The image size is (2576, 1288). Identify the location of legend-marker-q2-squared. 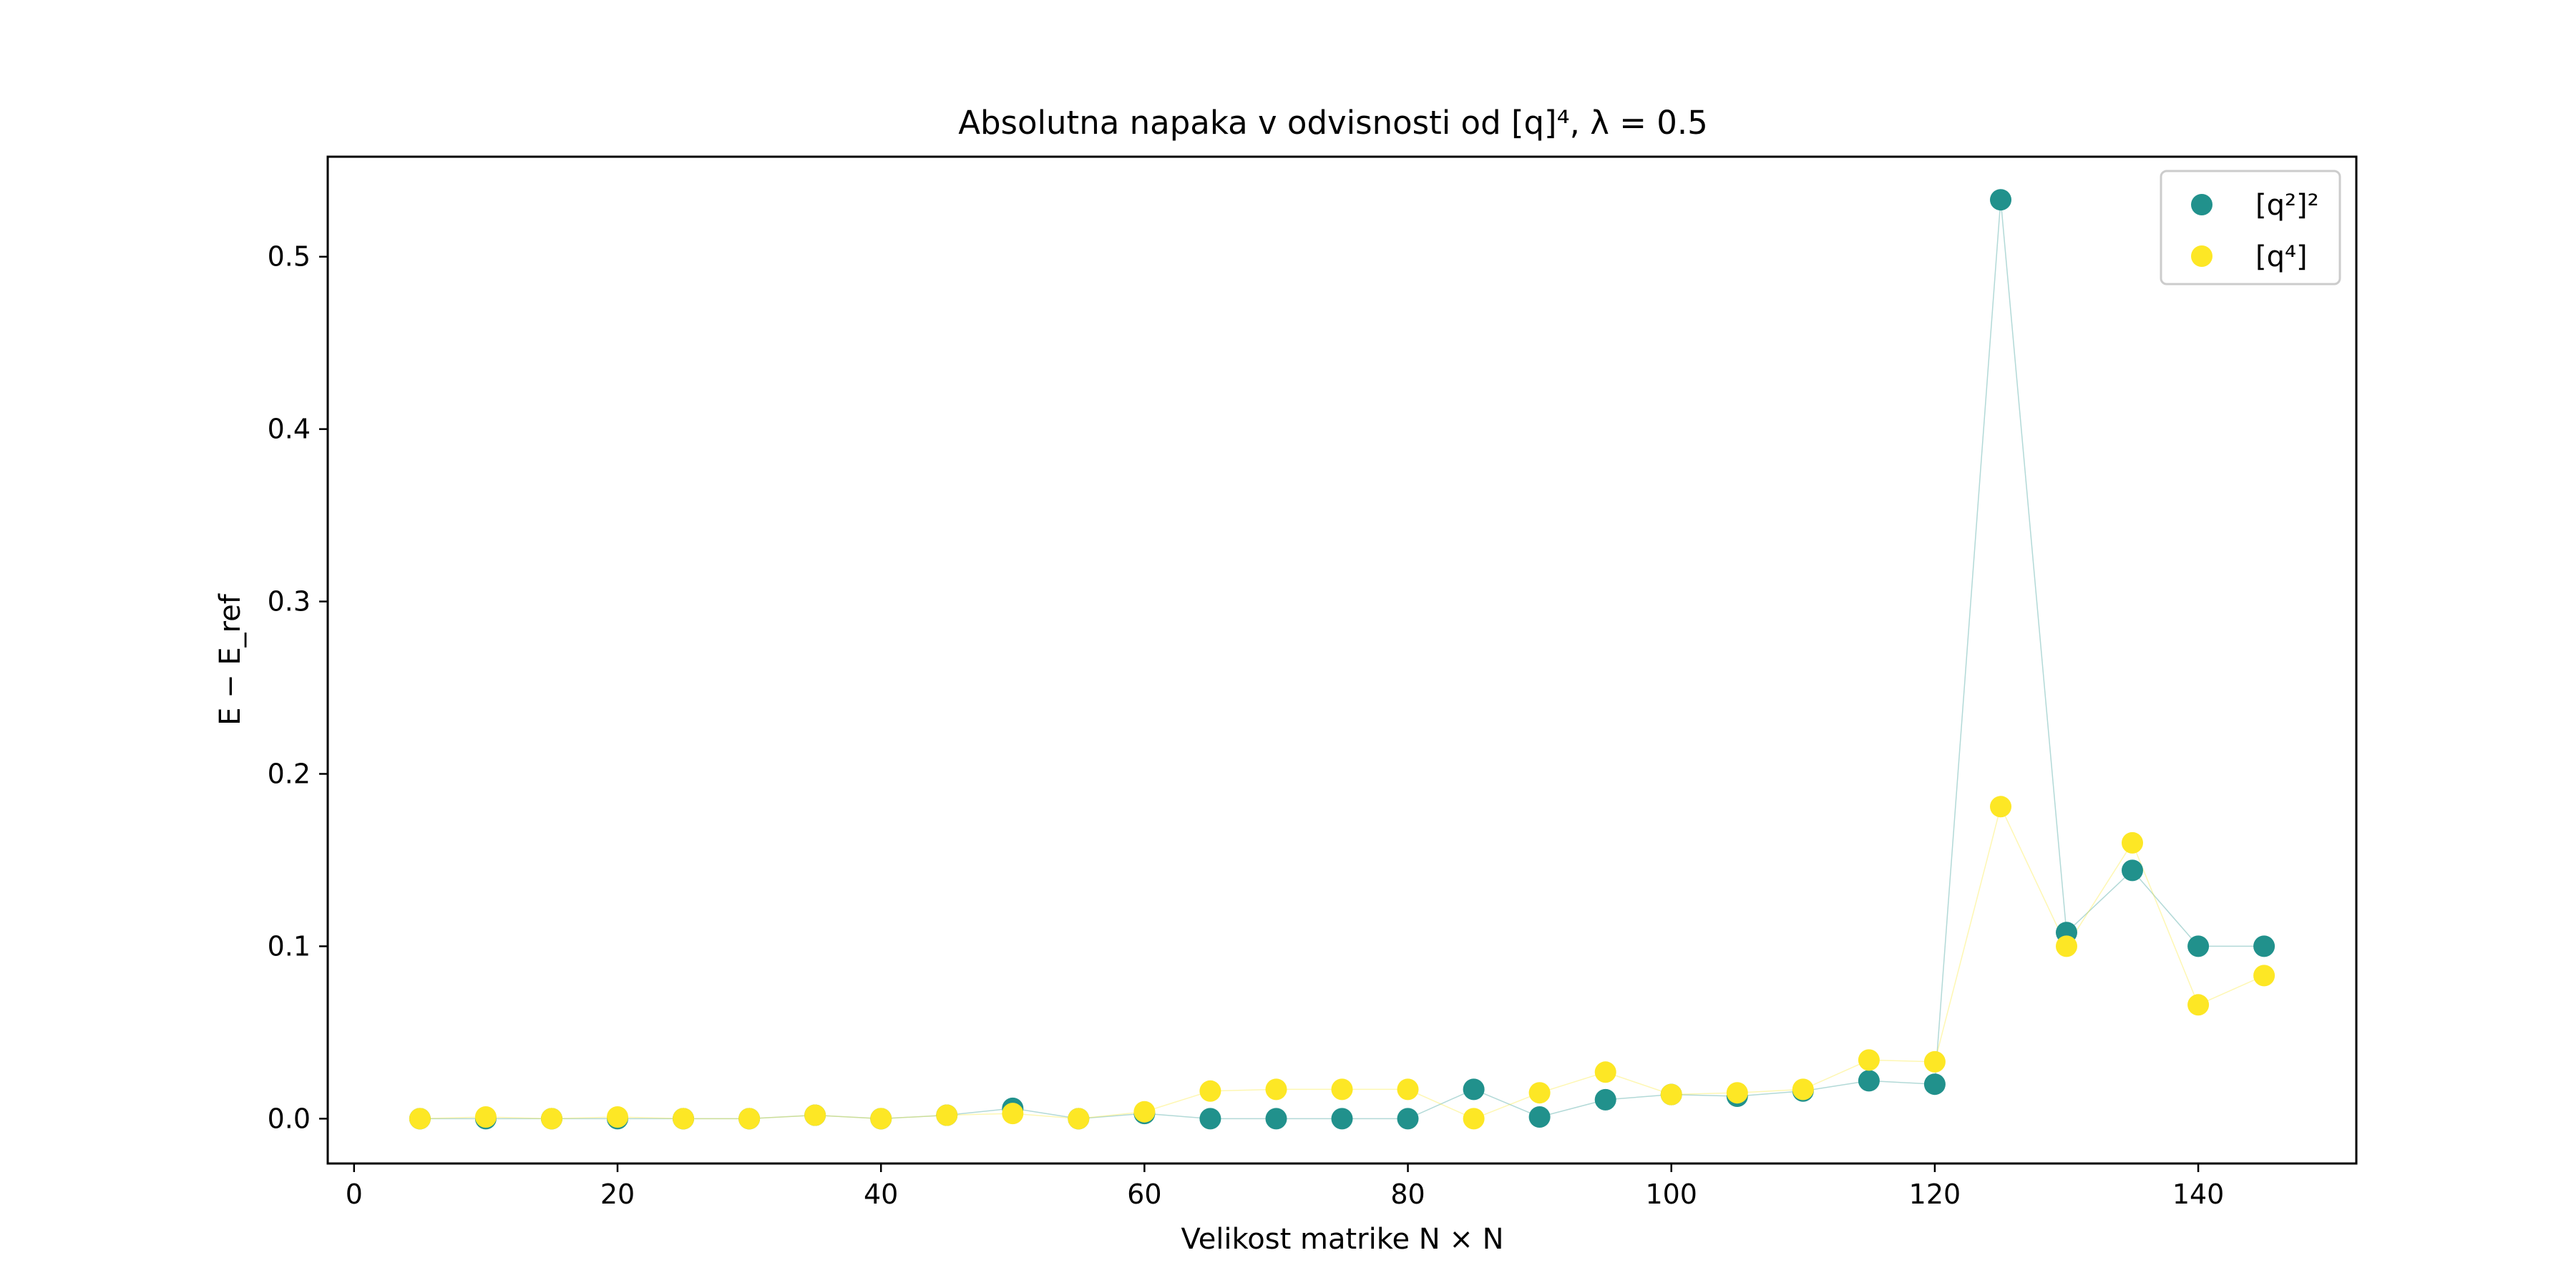
(2201, 204).